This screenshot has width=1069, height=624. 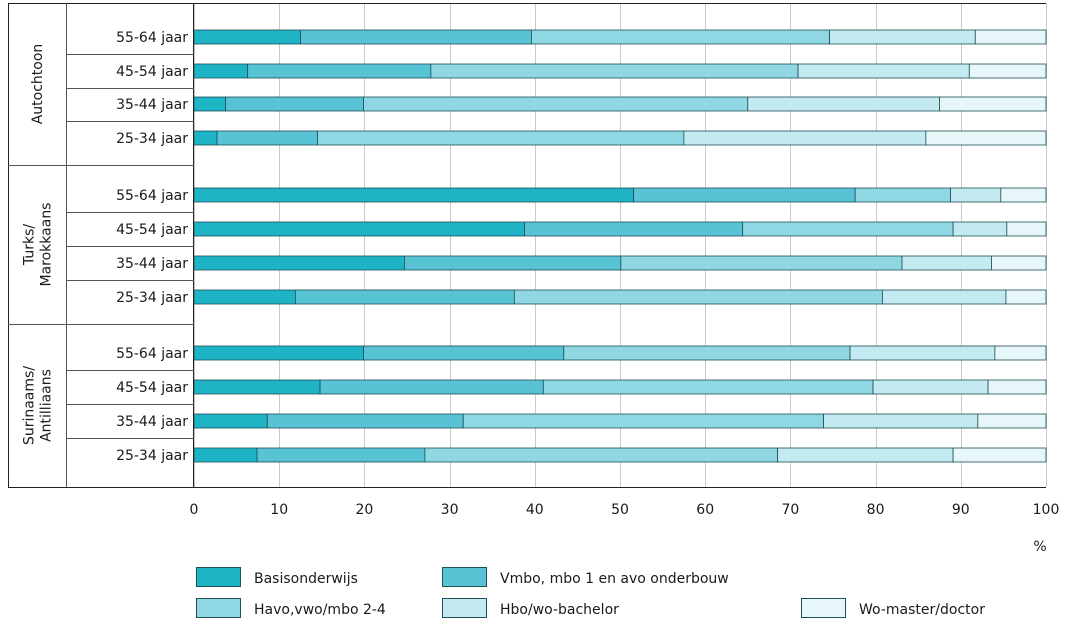 I want to click on legend-label: Vmbo, mbo 1 en avo onderbouw, so click(x=614, y=579).